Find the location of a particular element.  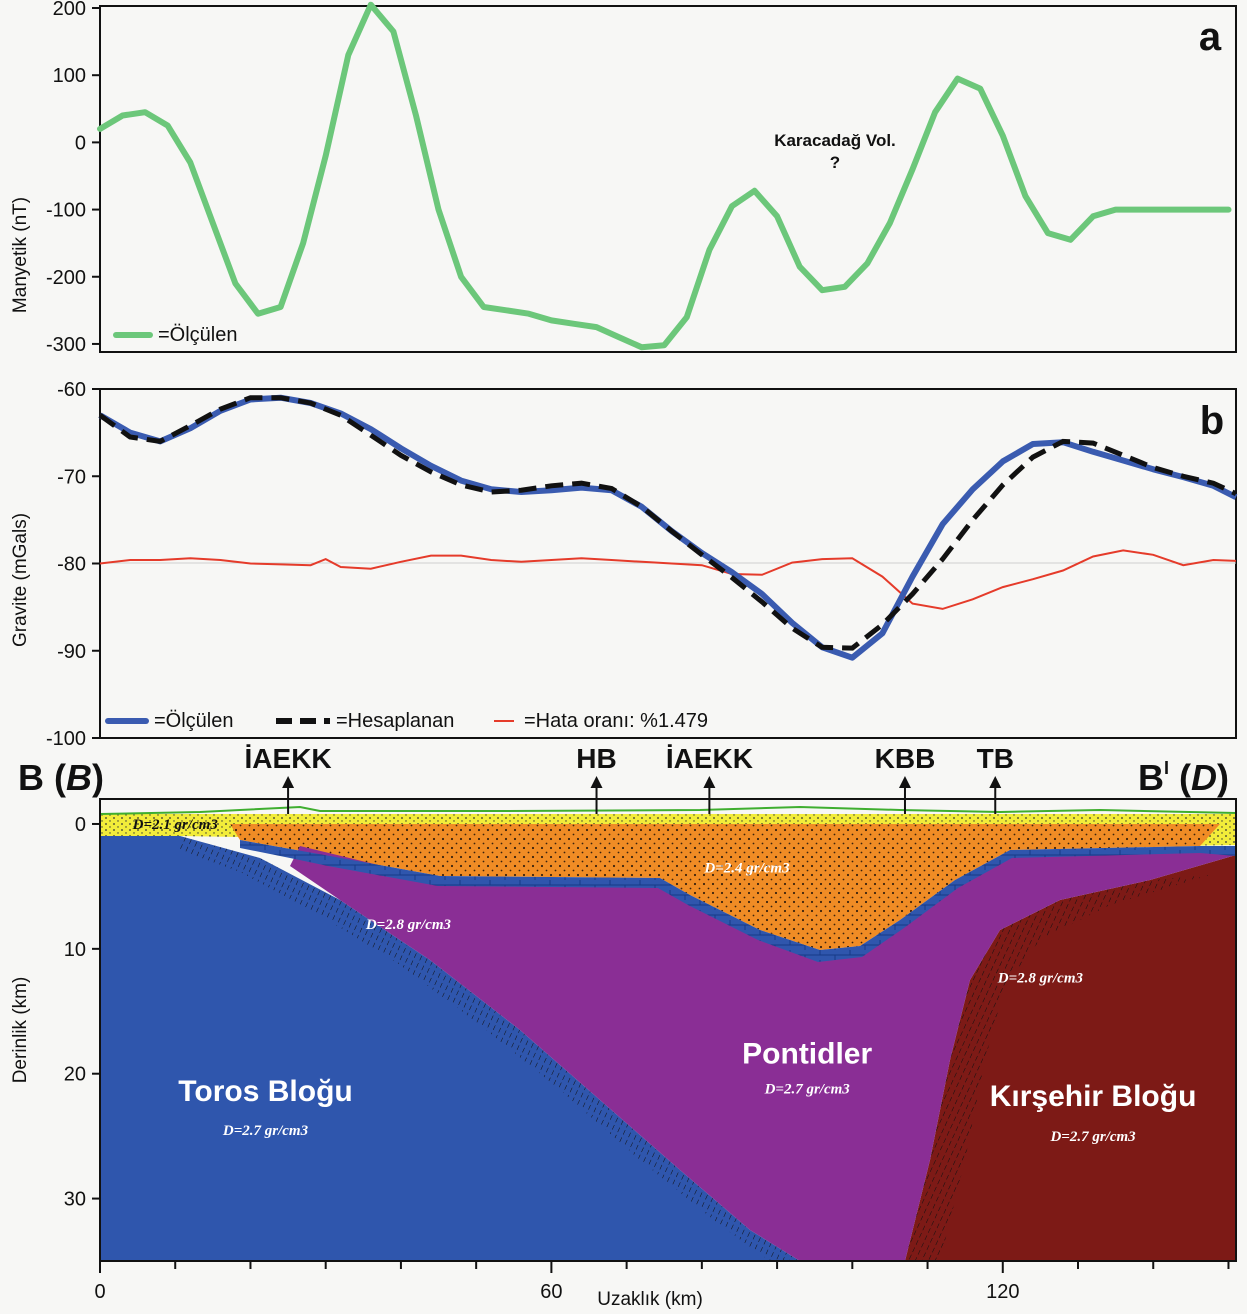

topography-line is located at coordinates (668, 810).